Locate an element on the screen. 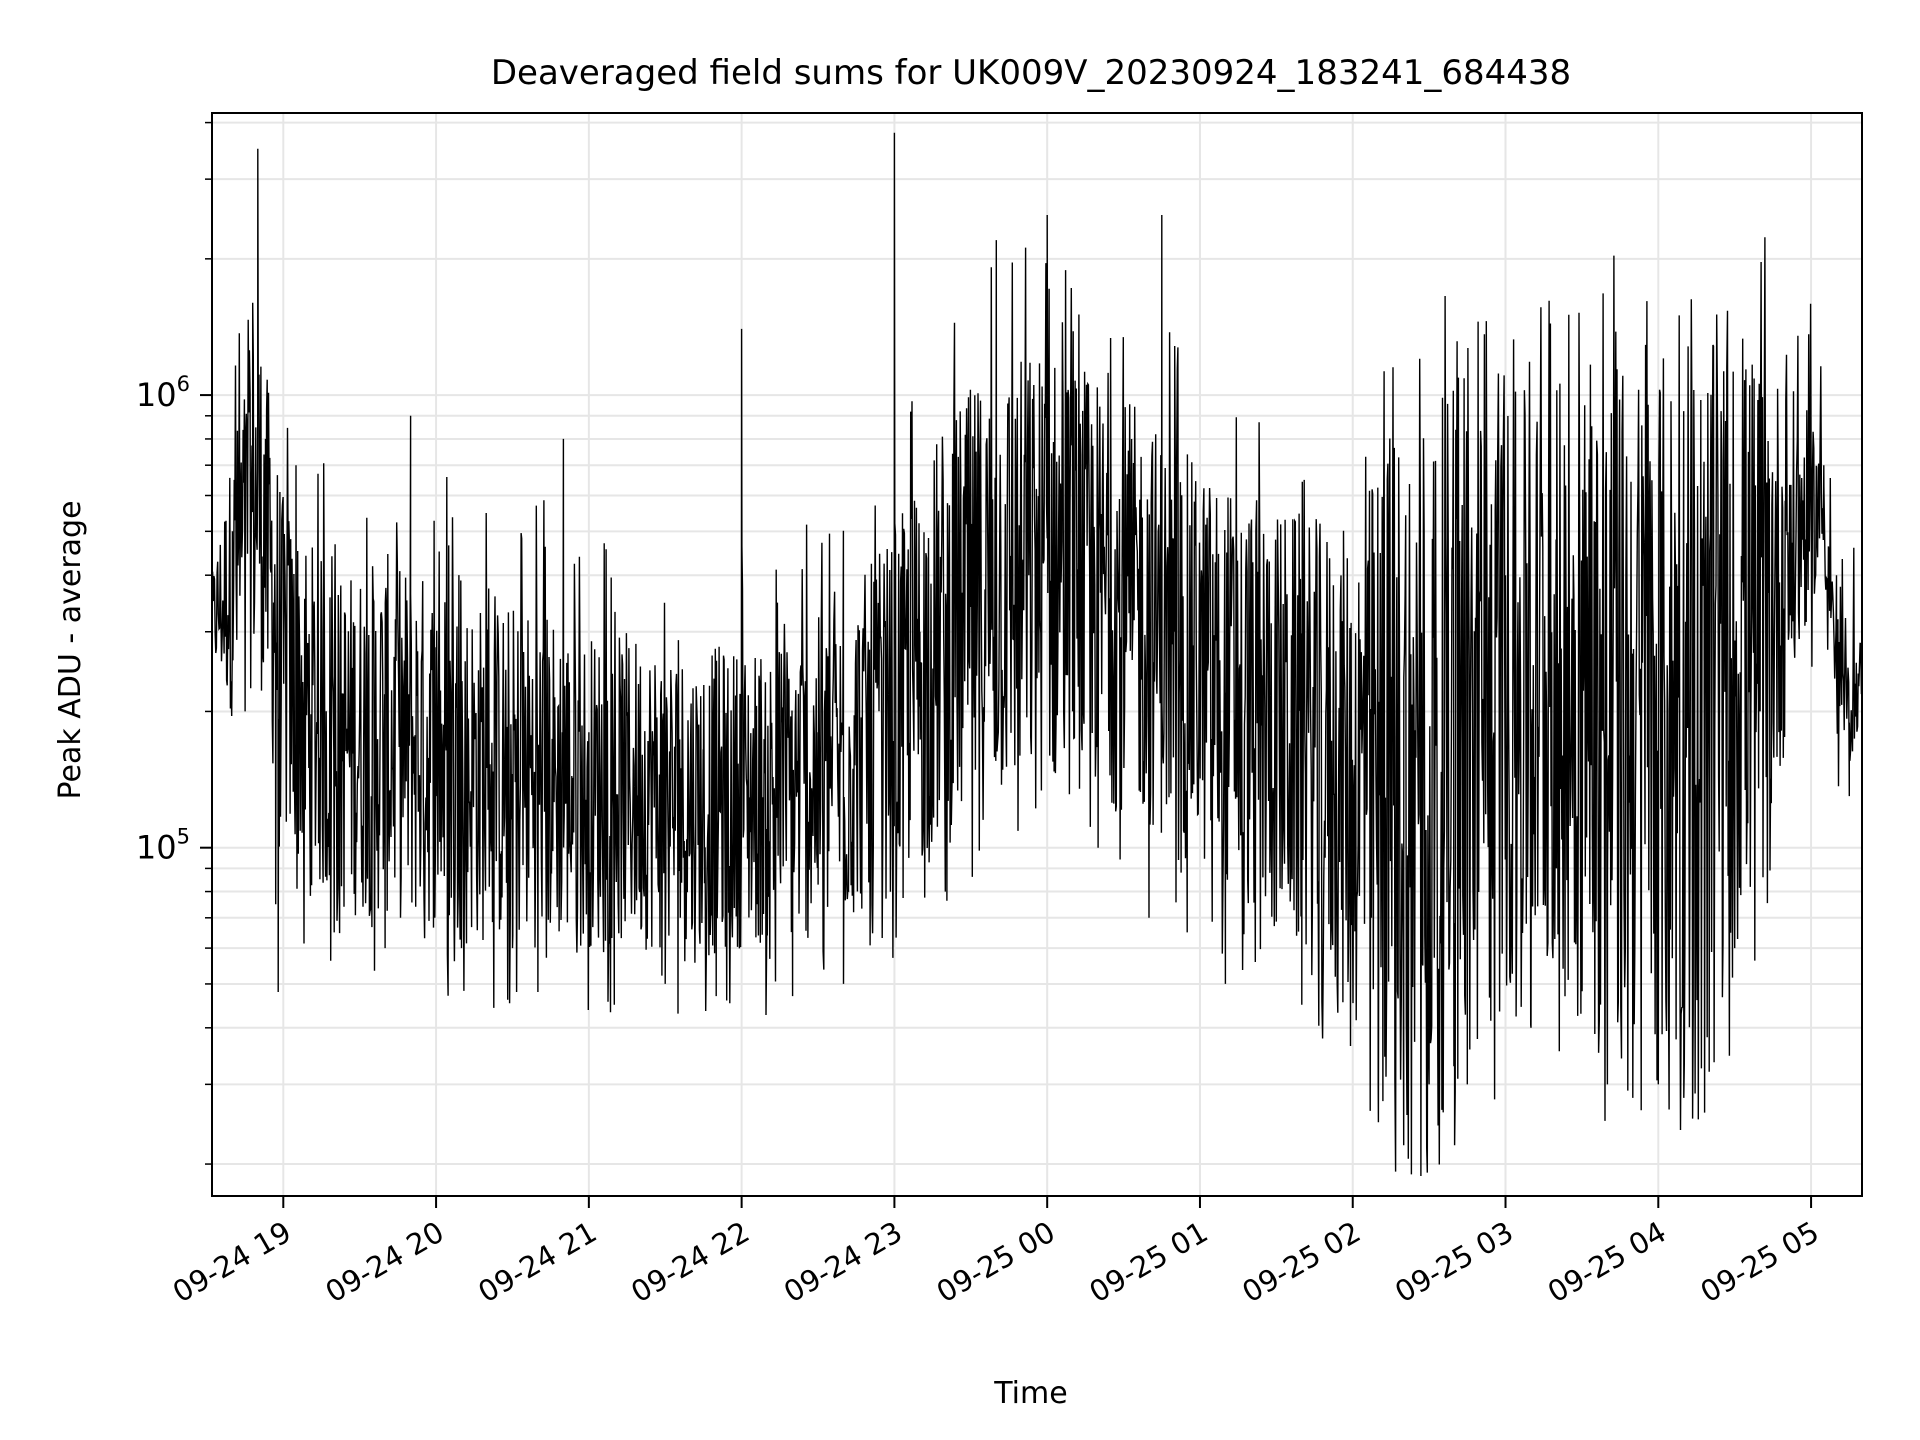 This screenshot has height=1440, width=1920. x-axis-label: Time is located at coordinates (1030, 1393).